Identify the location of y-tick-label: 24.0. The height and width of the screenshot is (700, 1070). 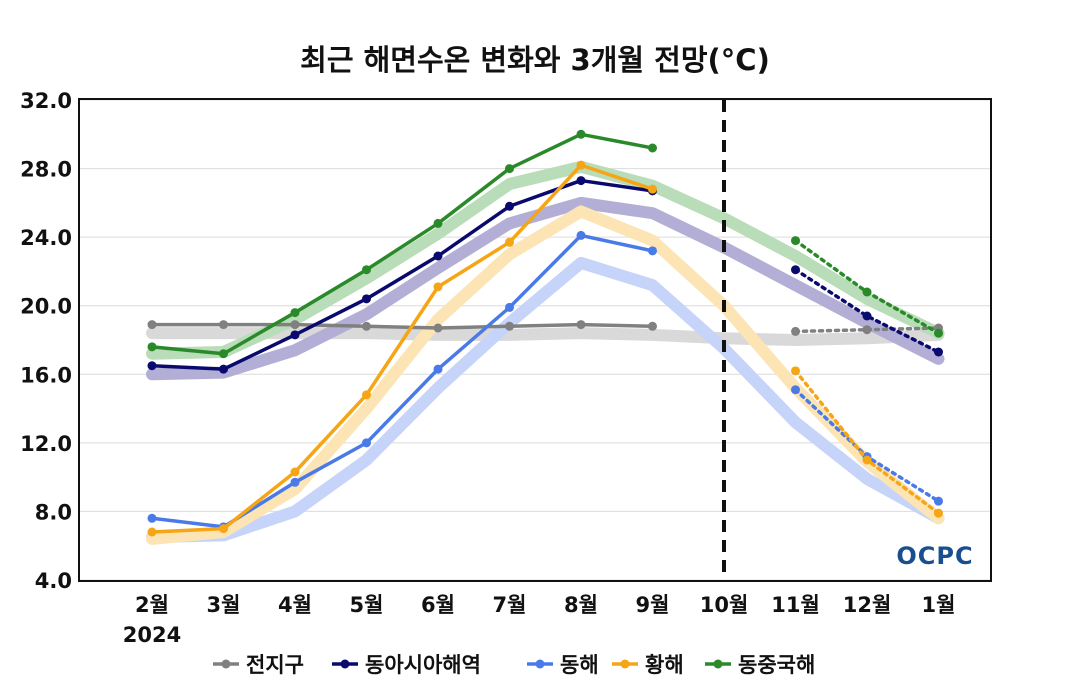
(46, 238).